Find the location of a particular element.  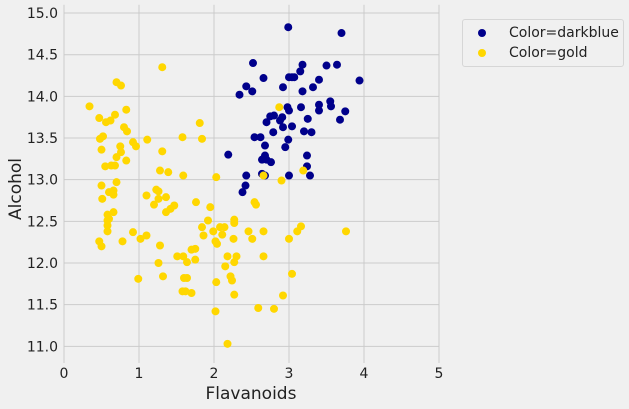

y-tick-label: 11.5 is located at coordinates (42, 306).